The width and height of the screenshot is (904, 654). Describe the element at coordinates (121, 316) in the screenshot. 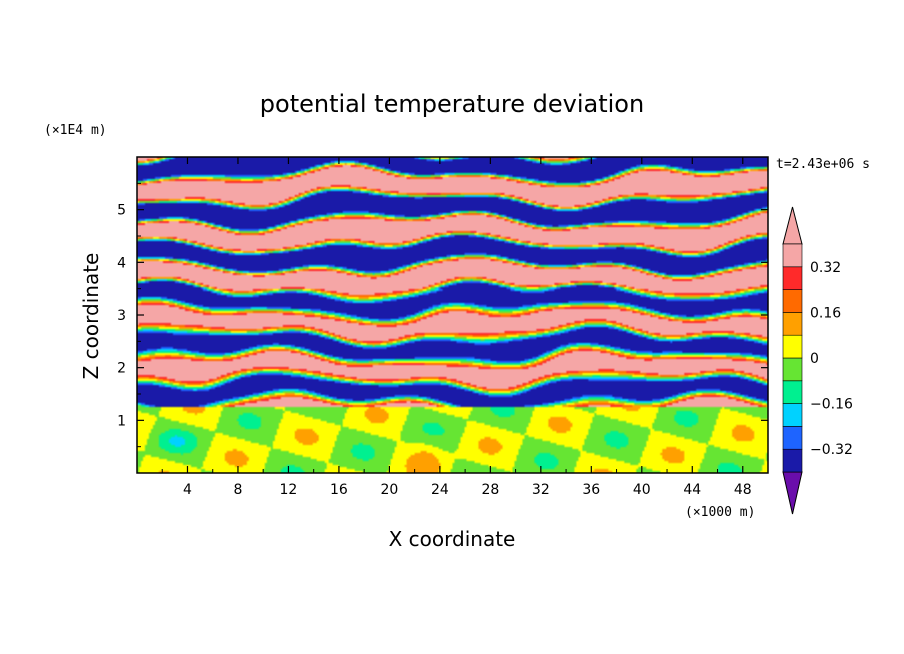

I see `y-tick-label: 3` at that location.